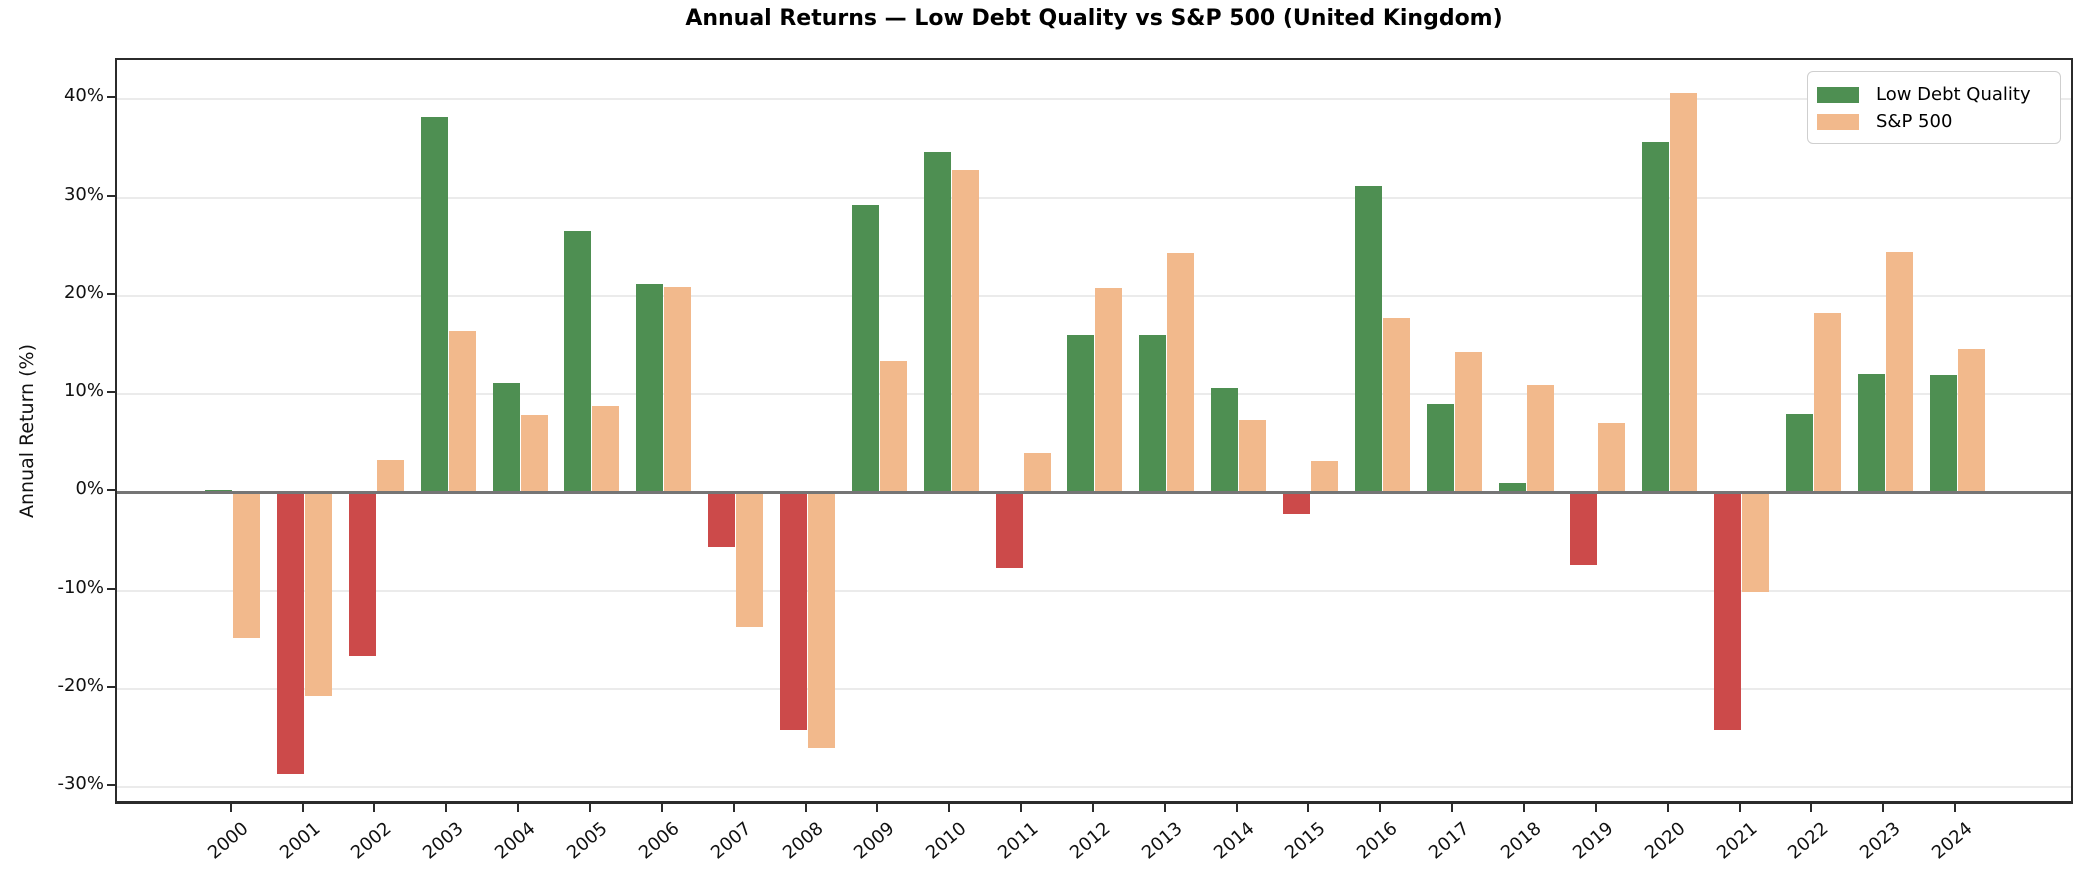 The height and width of the screenshot is (883, 2085). Describe the element at coordinates (443, 841) in the screenshot. I see `x-tick-label-2003: 2003` at that location.